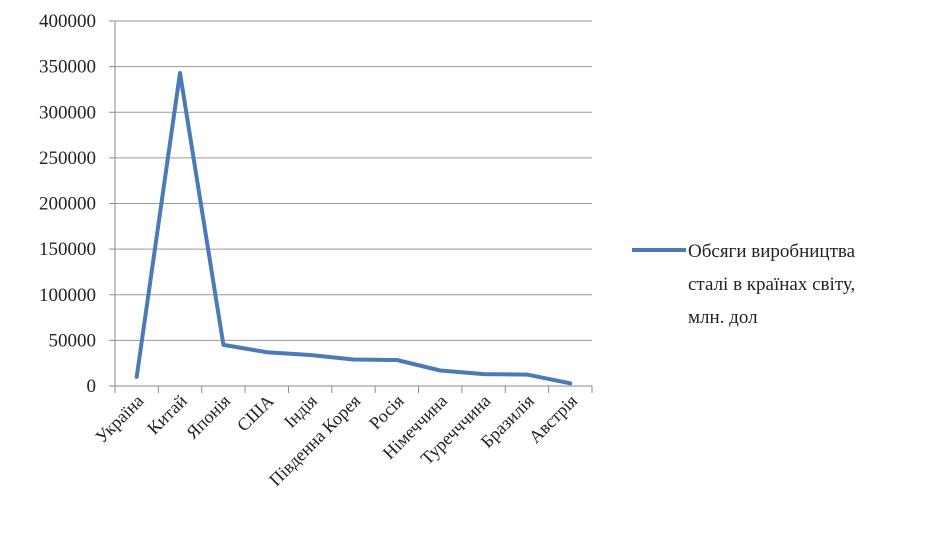  What do you see at coordinates (67, 295) in the screenshot?
I see `y-tick-label: 100000` at bounding box center [67, 295].